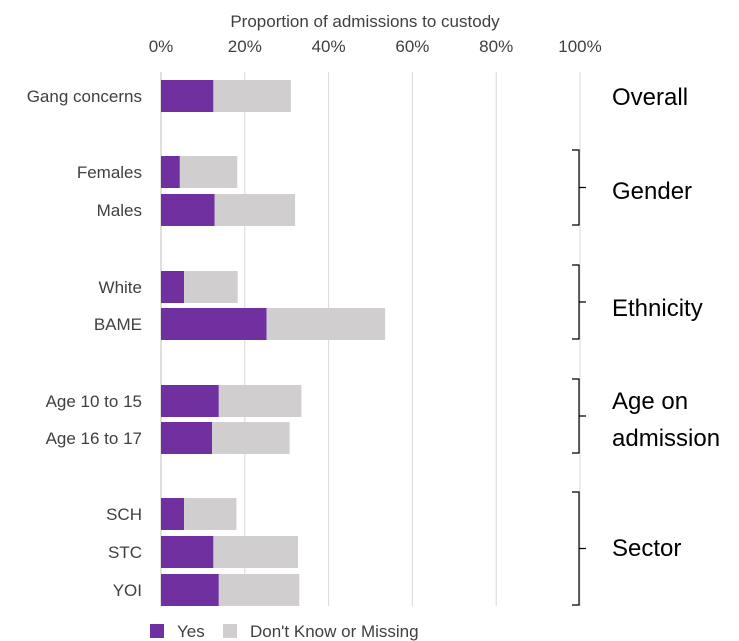 The image size is (739, 641). I want to click on x-tick-label: 80%, so click(496, 46).